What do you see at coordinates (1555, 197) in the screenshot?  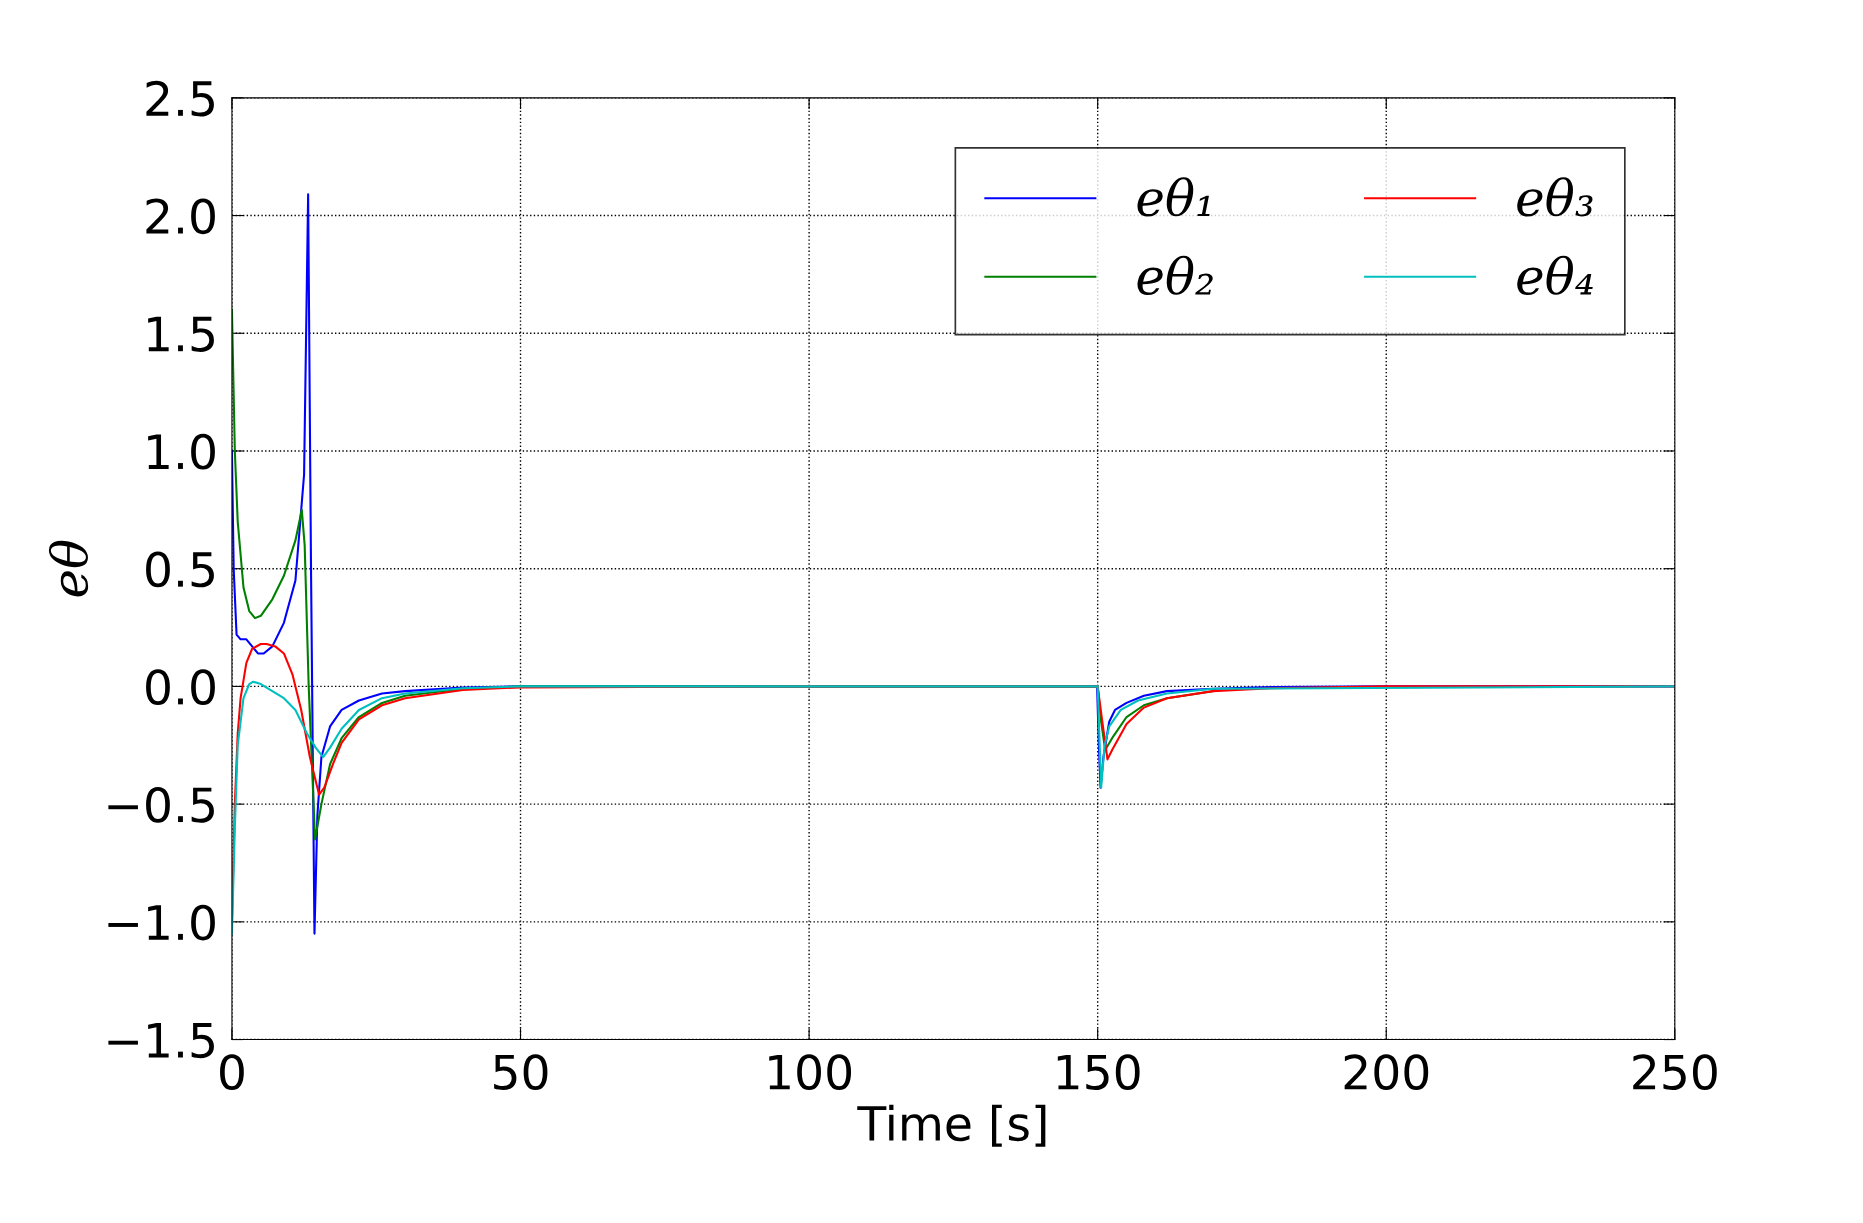 I see `legend-label: eθ₃` at bounding box center [1555, 197].